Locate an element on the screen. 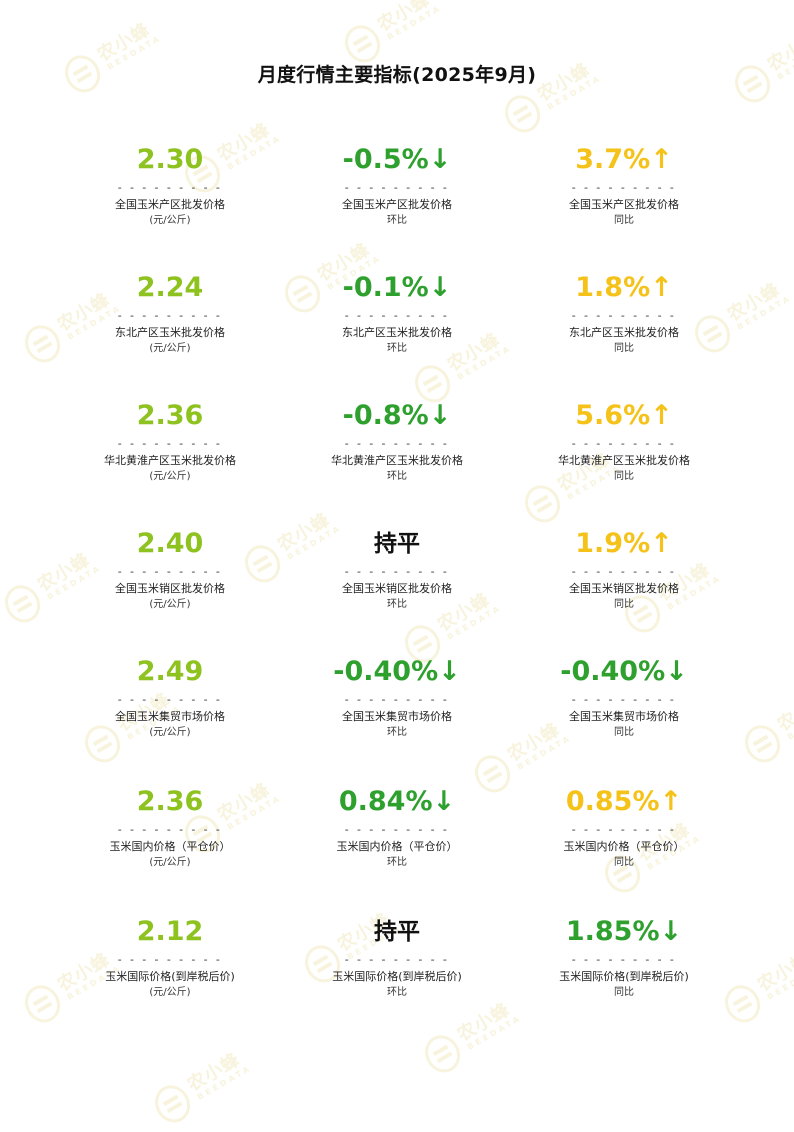 Image resolution: width=794 pixels, height=1132 pixels. indicator-value: 5.6%↑ is located at coordinates (624, 415).